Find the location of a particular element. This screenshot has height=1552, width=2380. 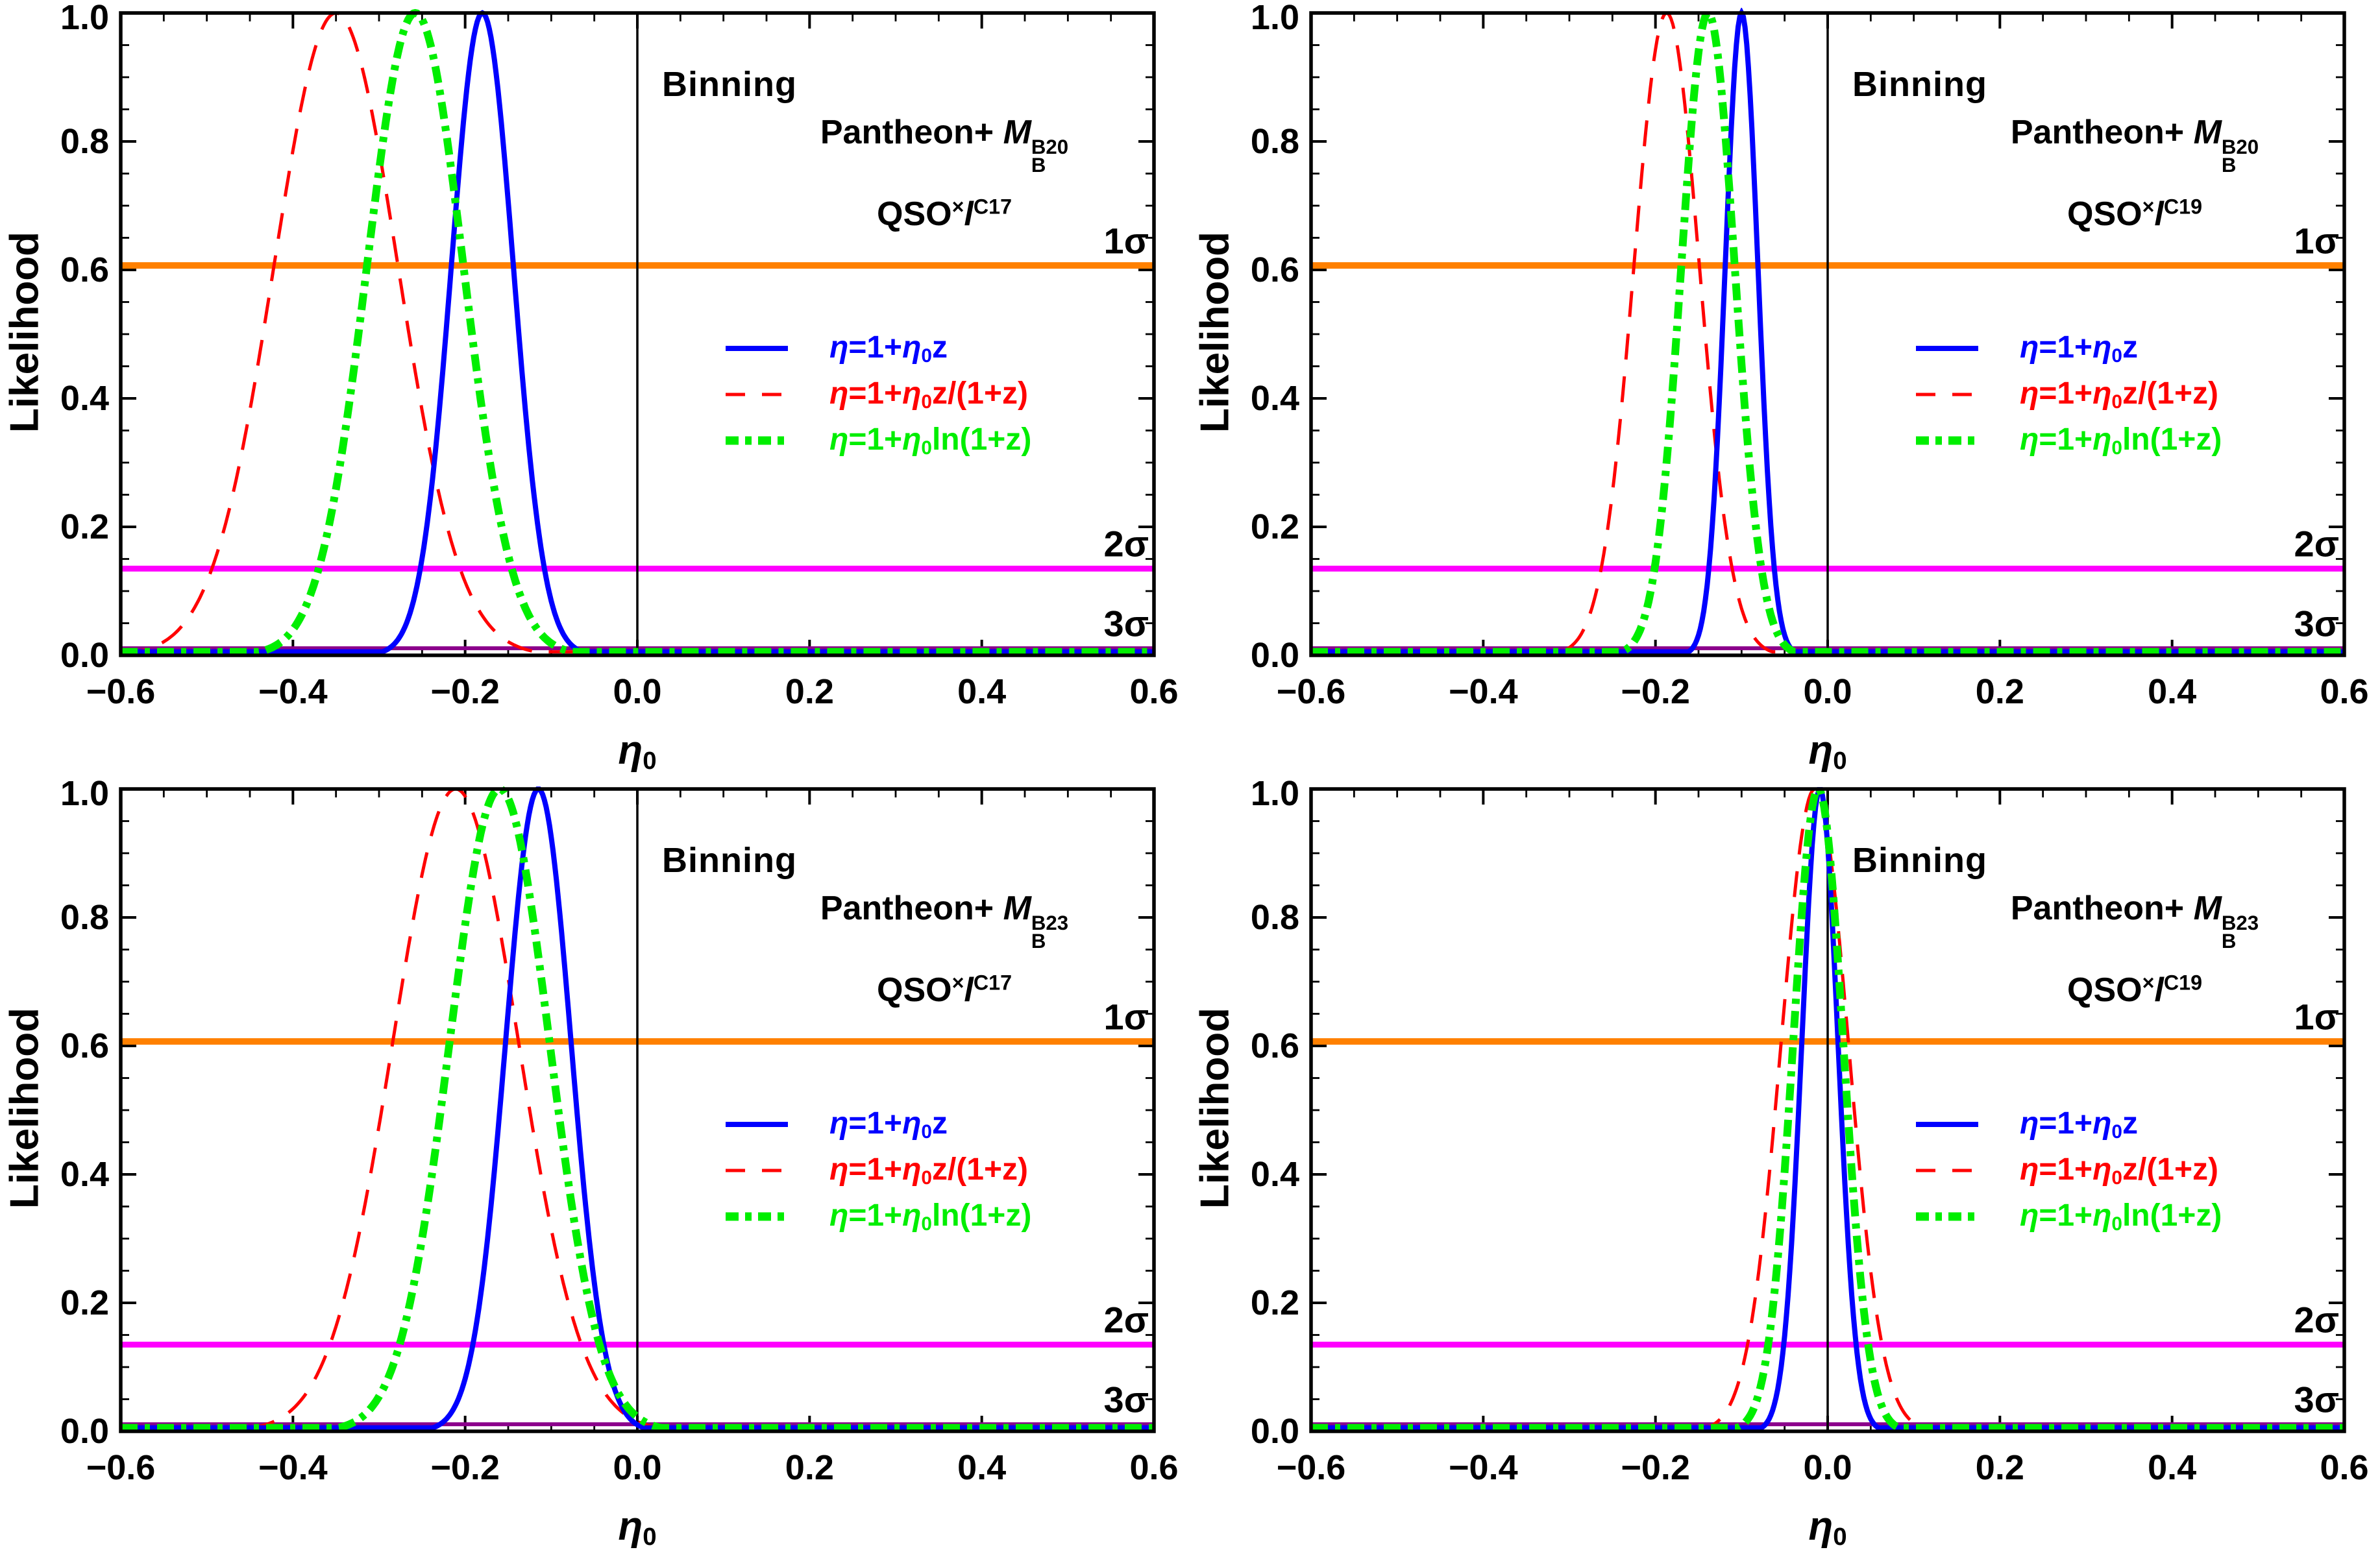

stacked-supsub: B23 B is located at coordinates (1050, 932).